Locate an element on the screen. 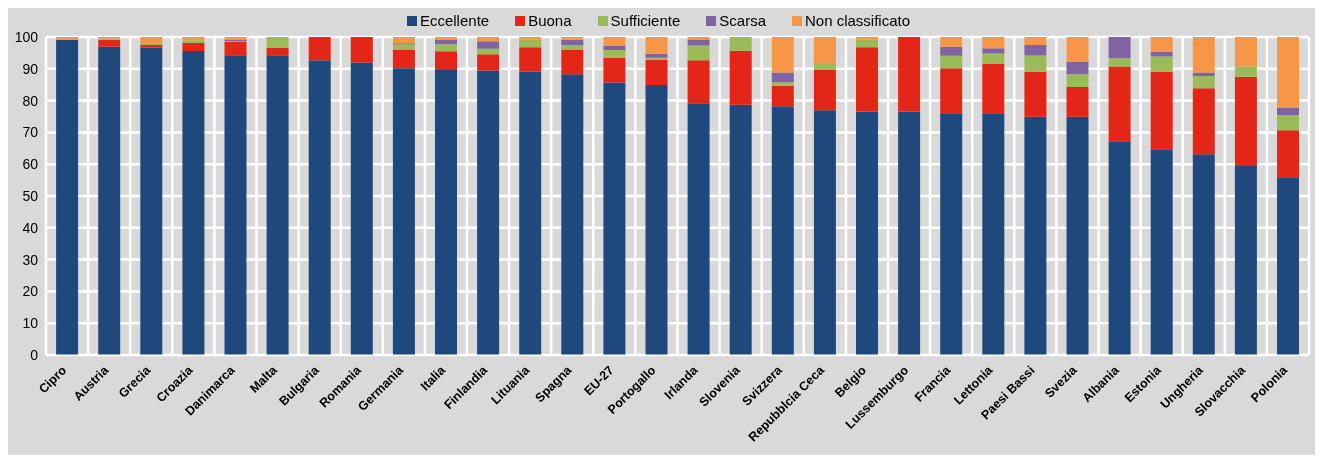  y-tick-label: 70 is located at coordinates (30, 132).